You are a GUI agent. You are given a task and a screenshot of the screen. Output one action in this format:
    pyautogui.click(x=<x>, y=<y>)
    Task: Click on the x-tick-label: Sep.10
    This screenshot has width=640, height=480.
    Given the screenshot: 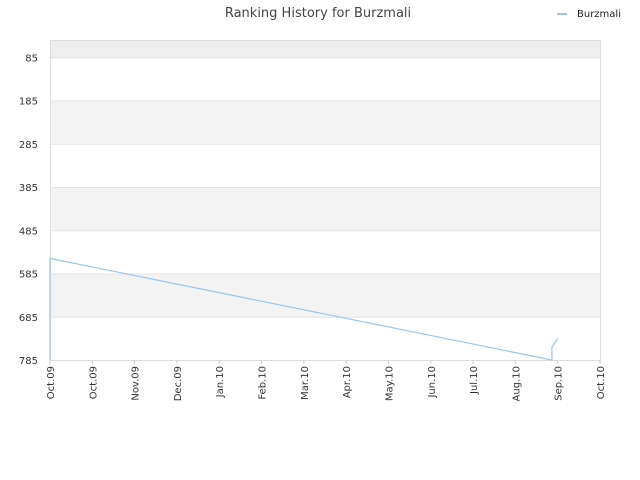 What is the action you would take?
    pyautogui.click(x=559, y=383)
    